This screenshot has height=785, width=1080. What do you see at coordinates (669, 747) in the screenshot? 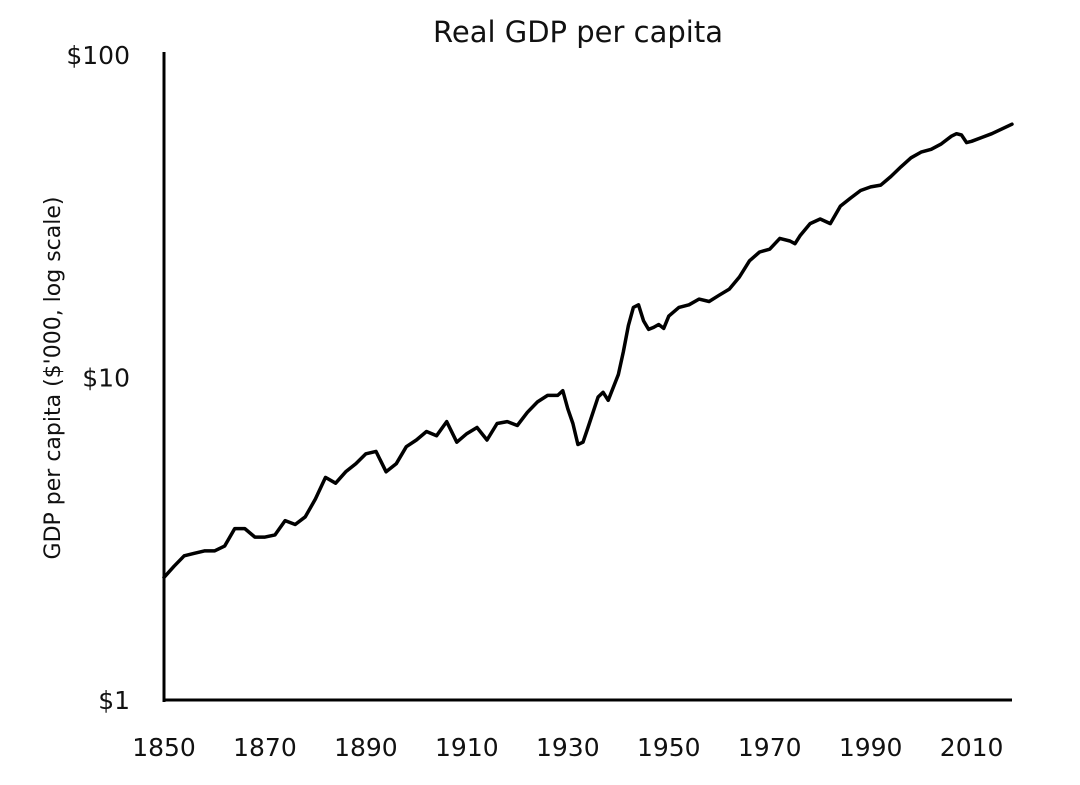
I see `x-tick-label: 1950` at bounding box center [669, 747].